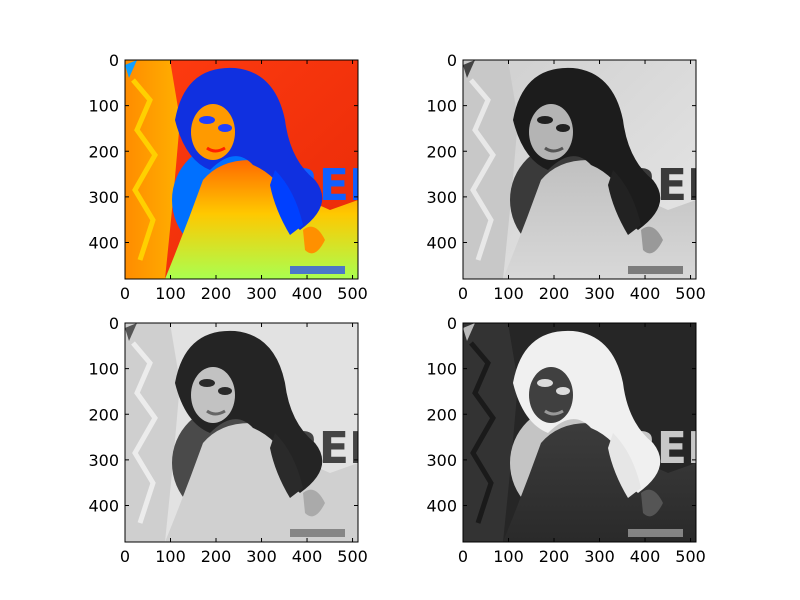 Image resolution: width=800 pixels, height=600 pixels. I want to click on image-jet: REN, so click(241, 169).